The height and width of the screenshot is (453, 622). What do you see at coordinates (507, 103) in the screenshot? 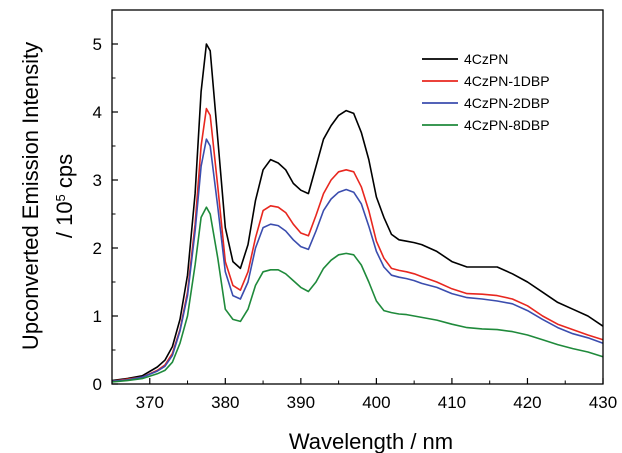
I see `legend-label-2: 4CzPN-2DBP` at bounding box center [507, 103].